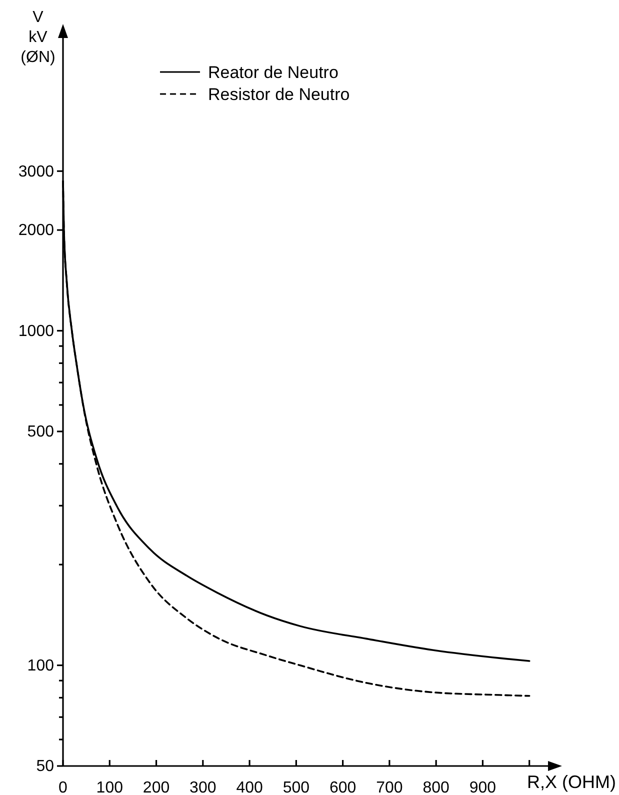  I want to click on y-axis-title: V kV (ØN), so click(38, 37).